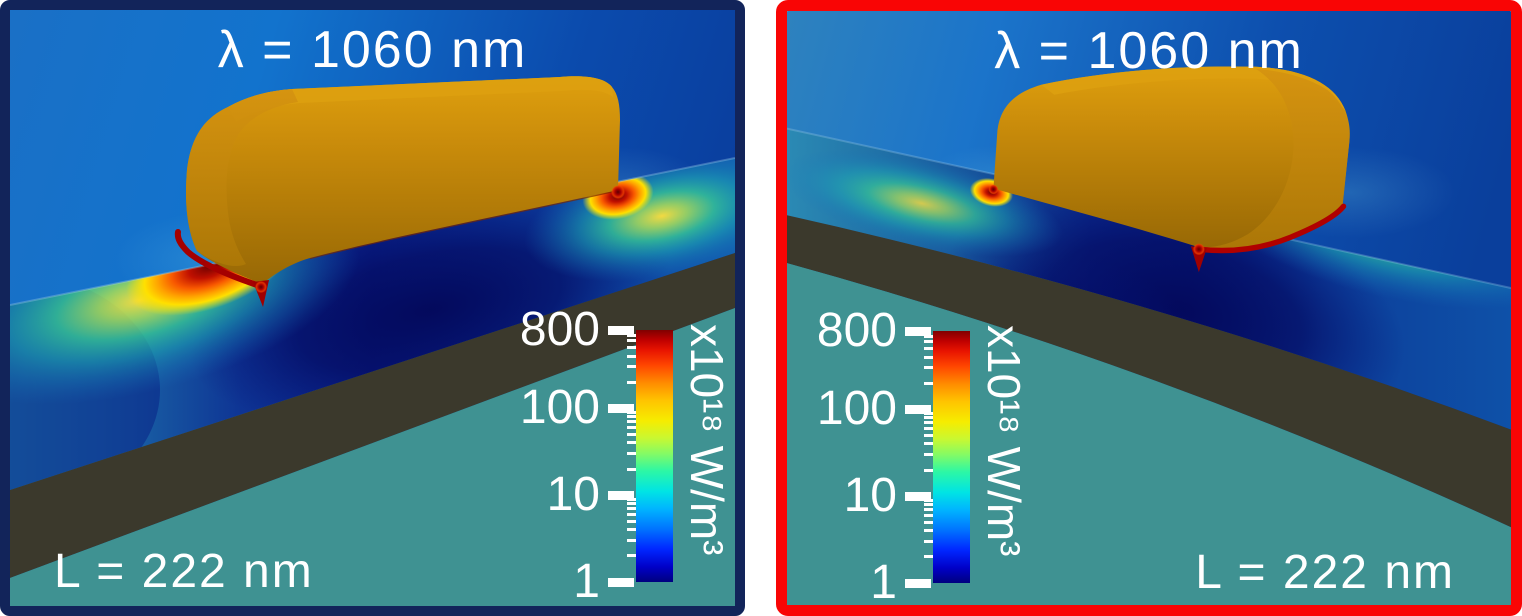 The height and width of the screenshot is (616, 1522). What do you see at coordinates (925, 203) in the screenshot?
I see `hotspot-left-wash` at bounding box center [925, 203].